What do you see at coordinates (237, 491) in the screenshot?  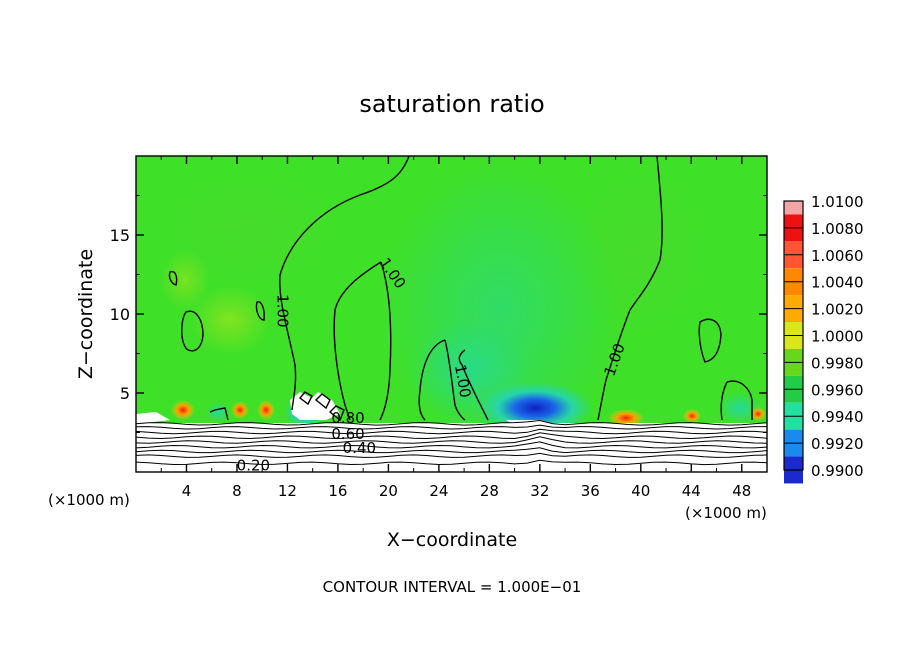 I see `x-tick-label: 8` at bounding box center [237, 491].